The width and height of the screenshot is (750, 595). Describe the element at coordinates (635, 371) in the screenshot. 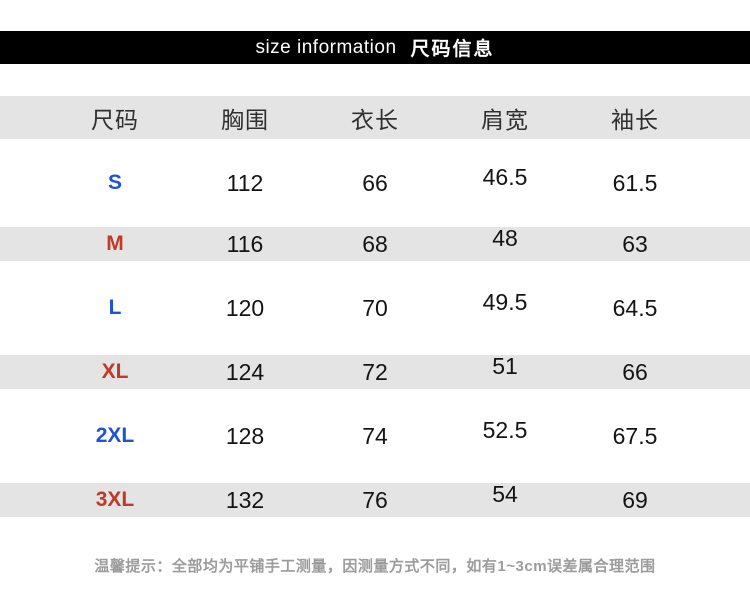

I see `sleeve-value: 66` at that location.